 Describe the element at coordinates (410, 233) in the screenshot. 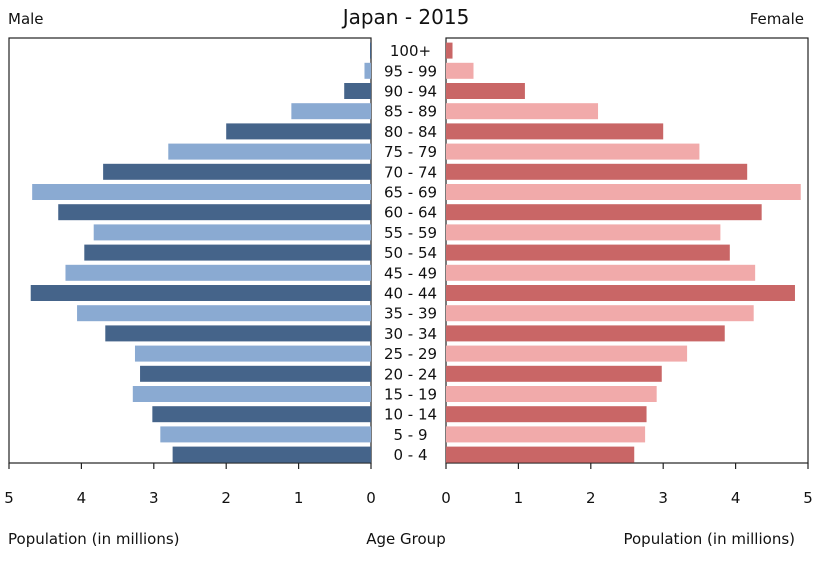

I see `age-group-label: 55 - 59` at that location.